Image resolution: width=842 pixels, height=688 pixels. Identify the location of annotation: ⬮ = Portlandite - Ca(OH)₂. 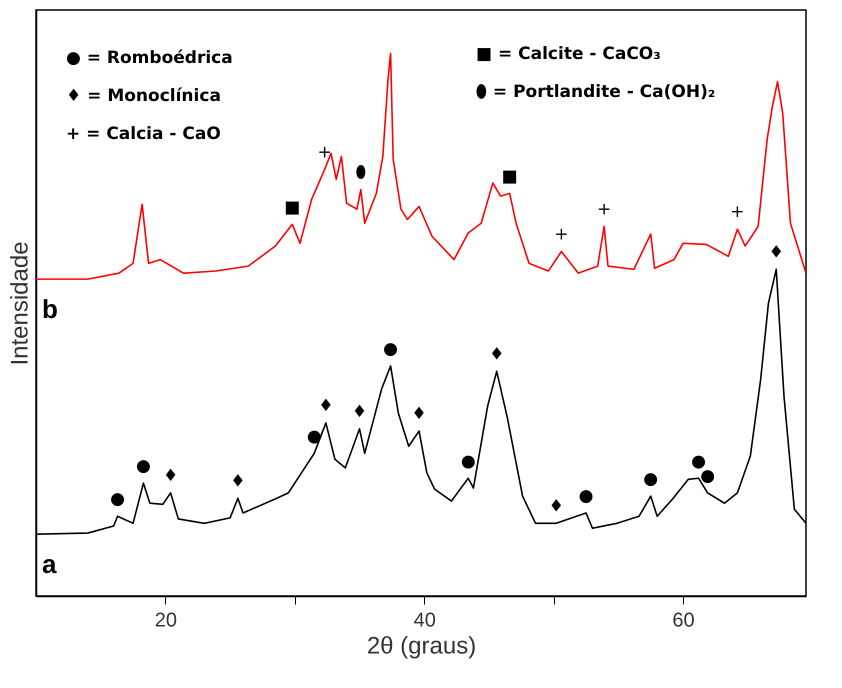
(596, 92).